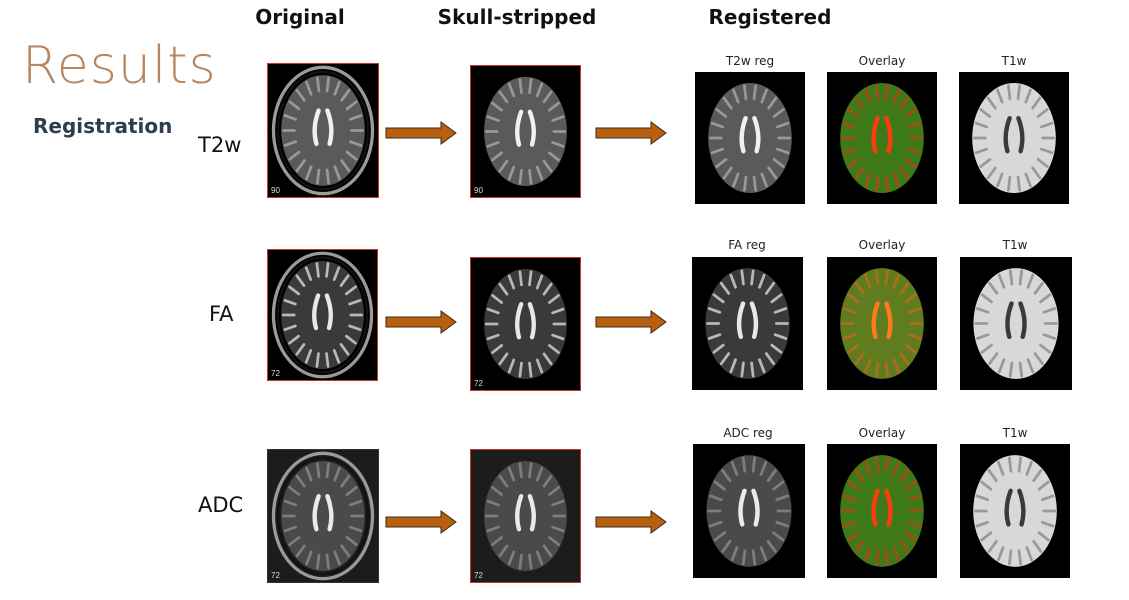 The width and height of the screenshot is (1129, 600). What do you see at coordinates (119, 66) in the screenshot?
I see `slide-title: Results` at bounding box center [119, 66].